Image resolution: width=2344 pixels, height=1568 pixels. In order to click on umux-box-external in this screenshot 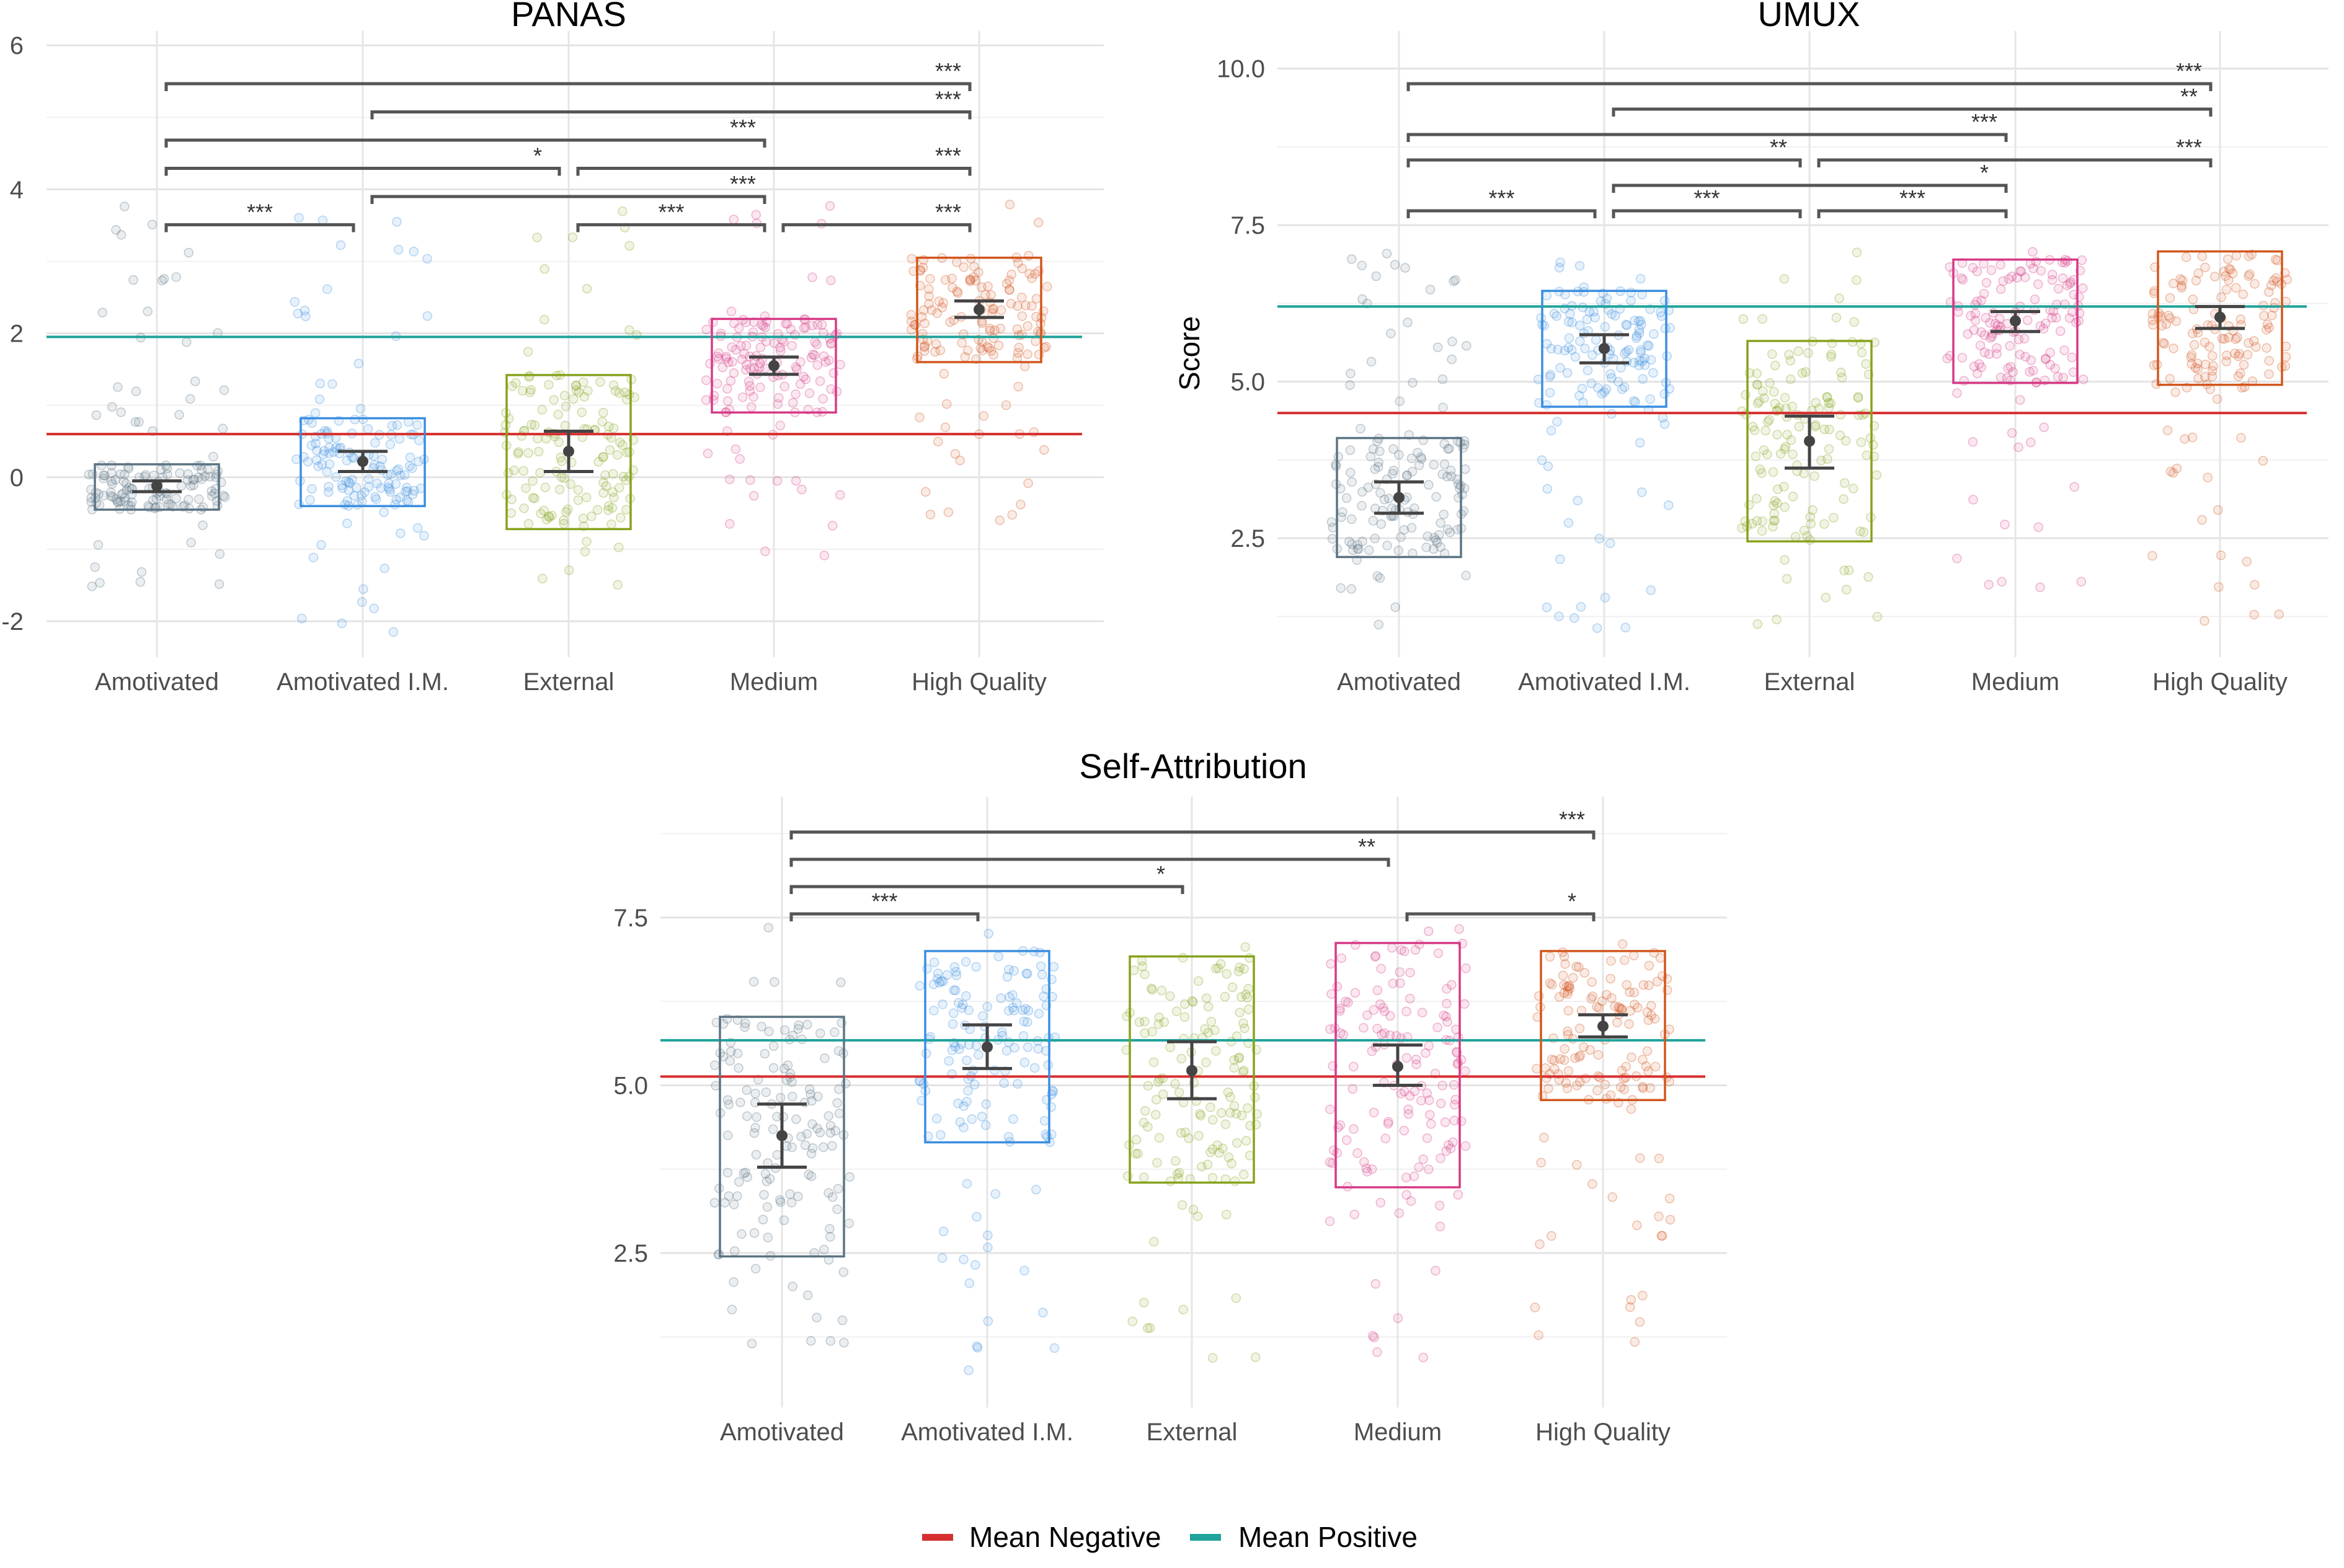, I will do `click(1810, 441)`.